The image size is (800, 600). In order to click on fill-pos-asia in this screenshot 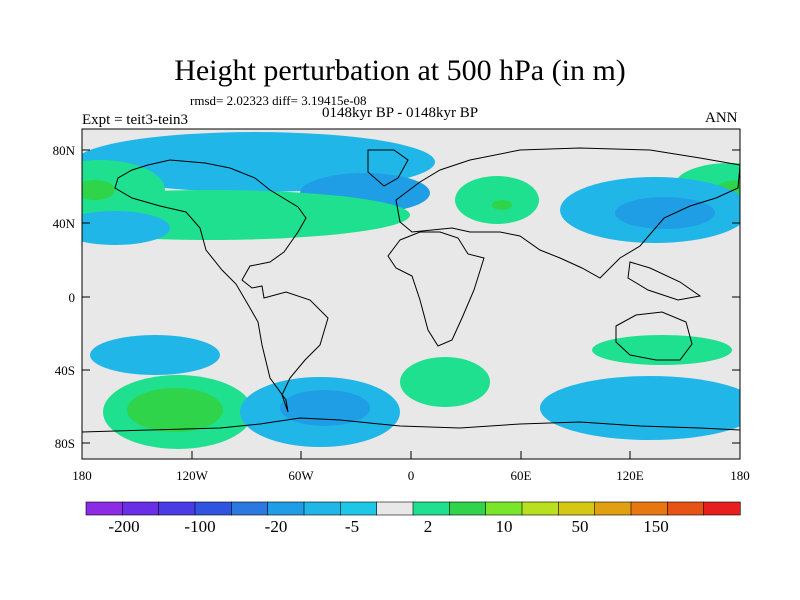, I will do `click(497, 200)`.